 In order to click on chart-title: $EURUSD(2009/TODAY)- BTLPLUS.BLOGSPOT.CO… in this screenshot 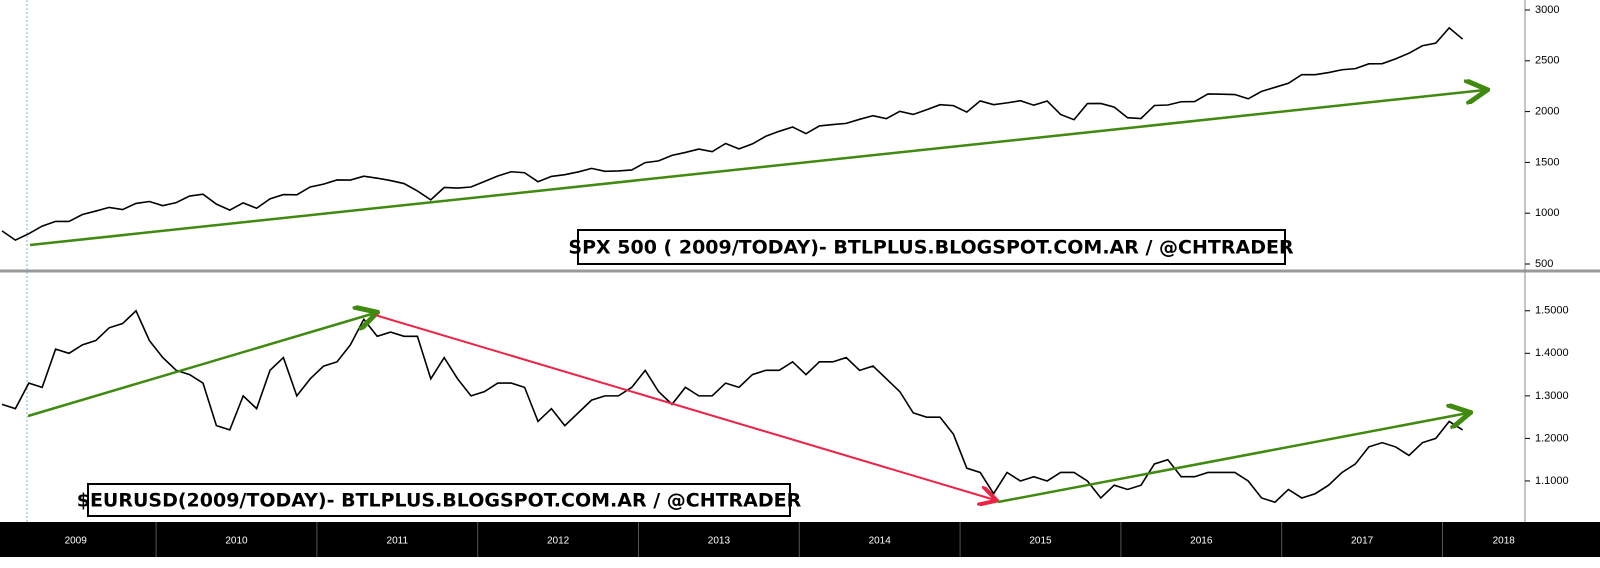, I will do `click(439, 501)`.